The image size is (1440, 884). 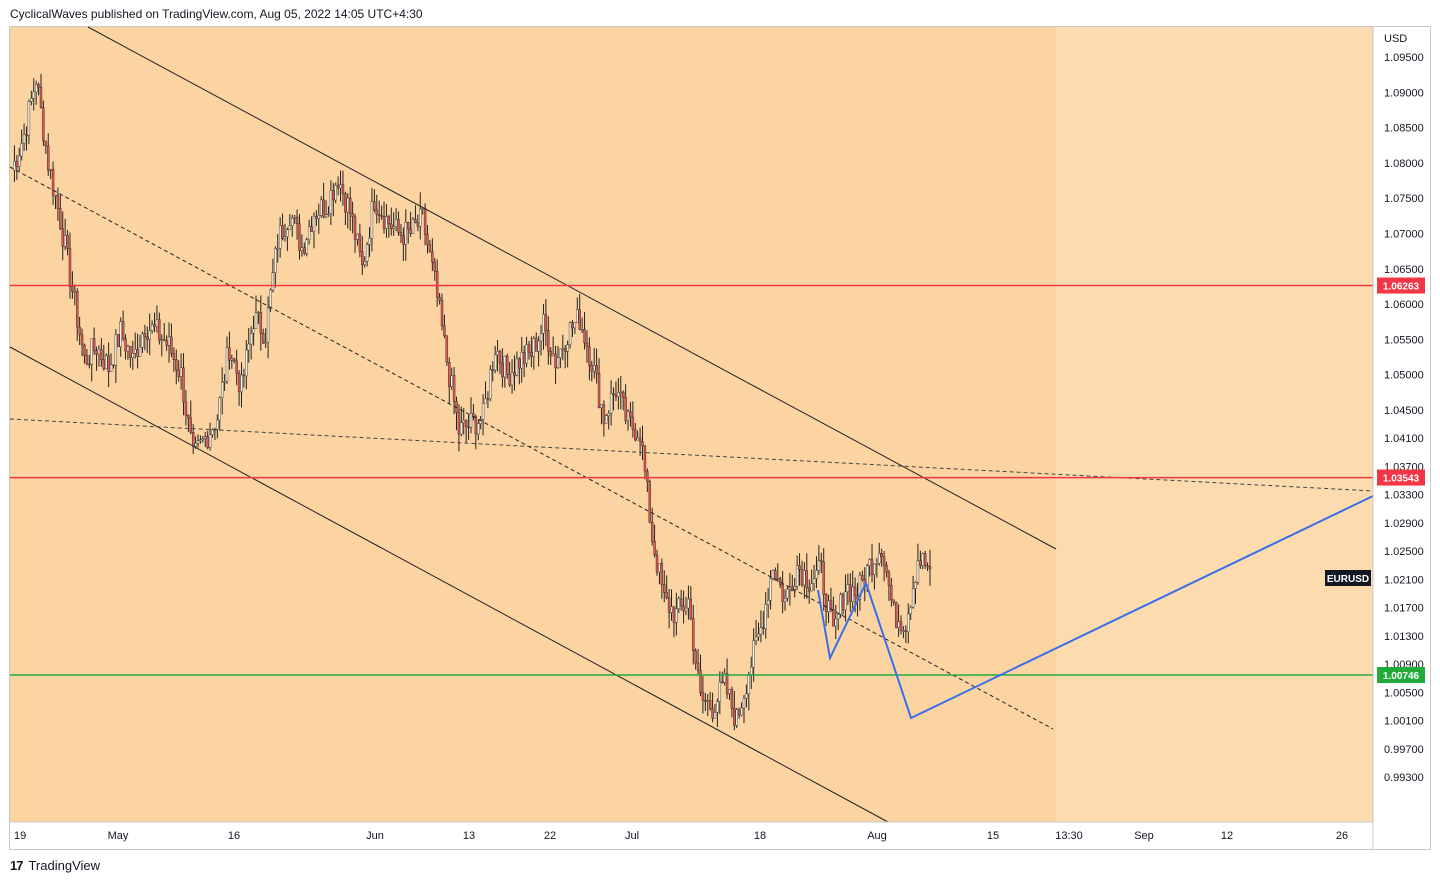 What do you see at coordinates (1404, 411) in the screenshot?
I see `price-tick-label: 1.04500` at bounding box center [1404, 411].